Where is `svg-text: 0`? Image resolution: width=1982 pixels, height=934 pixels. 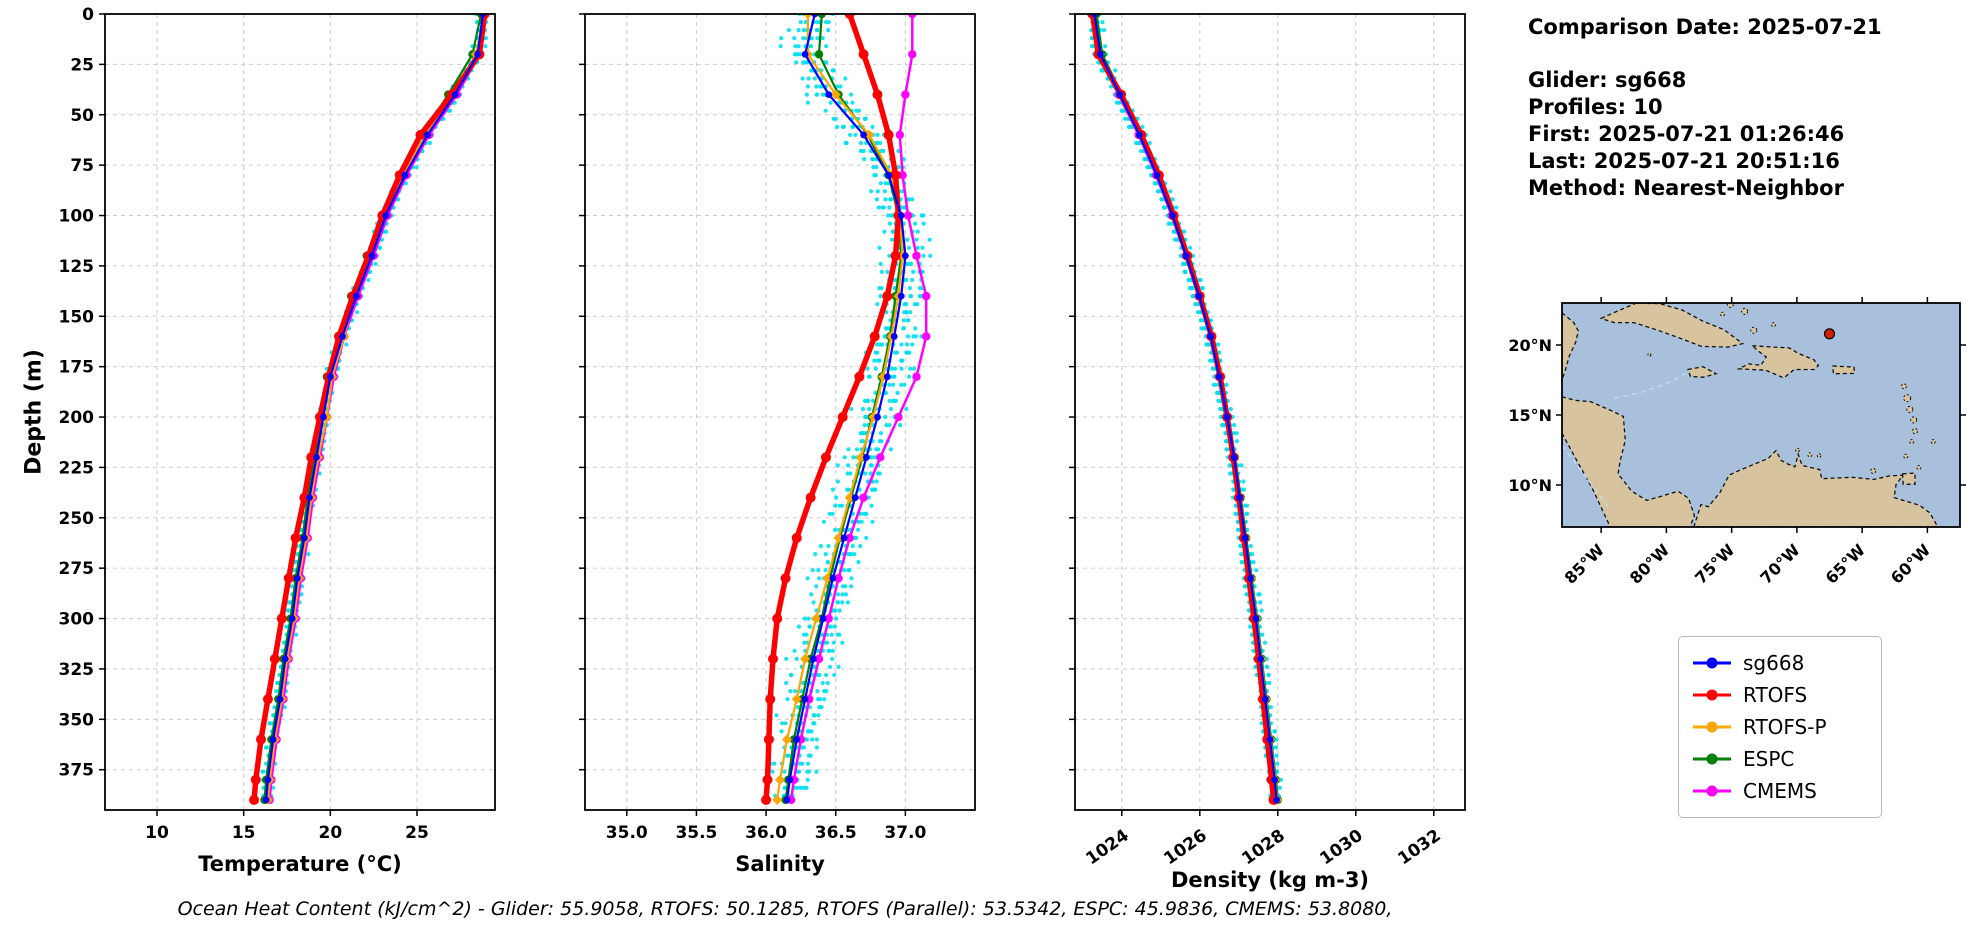 svg-text: 0 is located at coordinates (88, 15).